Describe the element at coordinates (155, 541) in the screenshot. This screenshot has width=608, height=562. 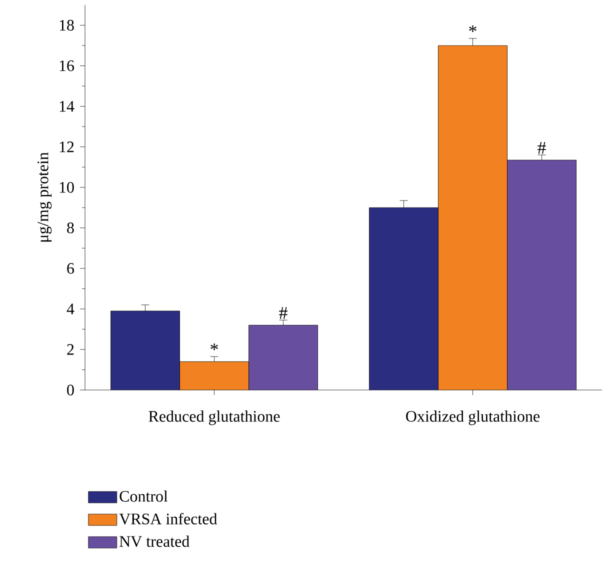
I see `legend-label: NV treated` at that location.